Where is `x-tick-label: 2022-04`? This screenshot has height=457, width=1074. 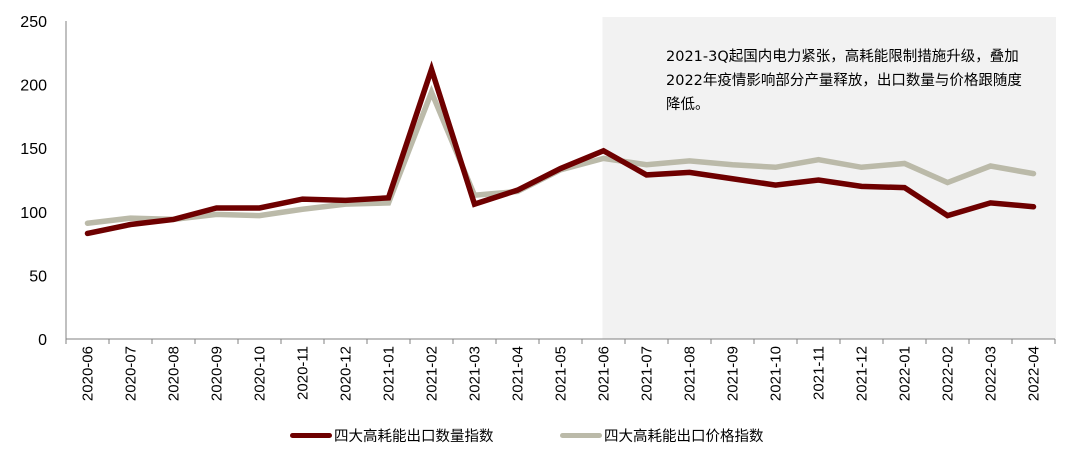
x-tick-label: 2022-04 is located at coordinates (1034, 373).